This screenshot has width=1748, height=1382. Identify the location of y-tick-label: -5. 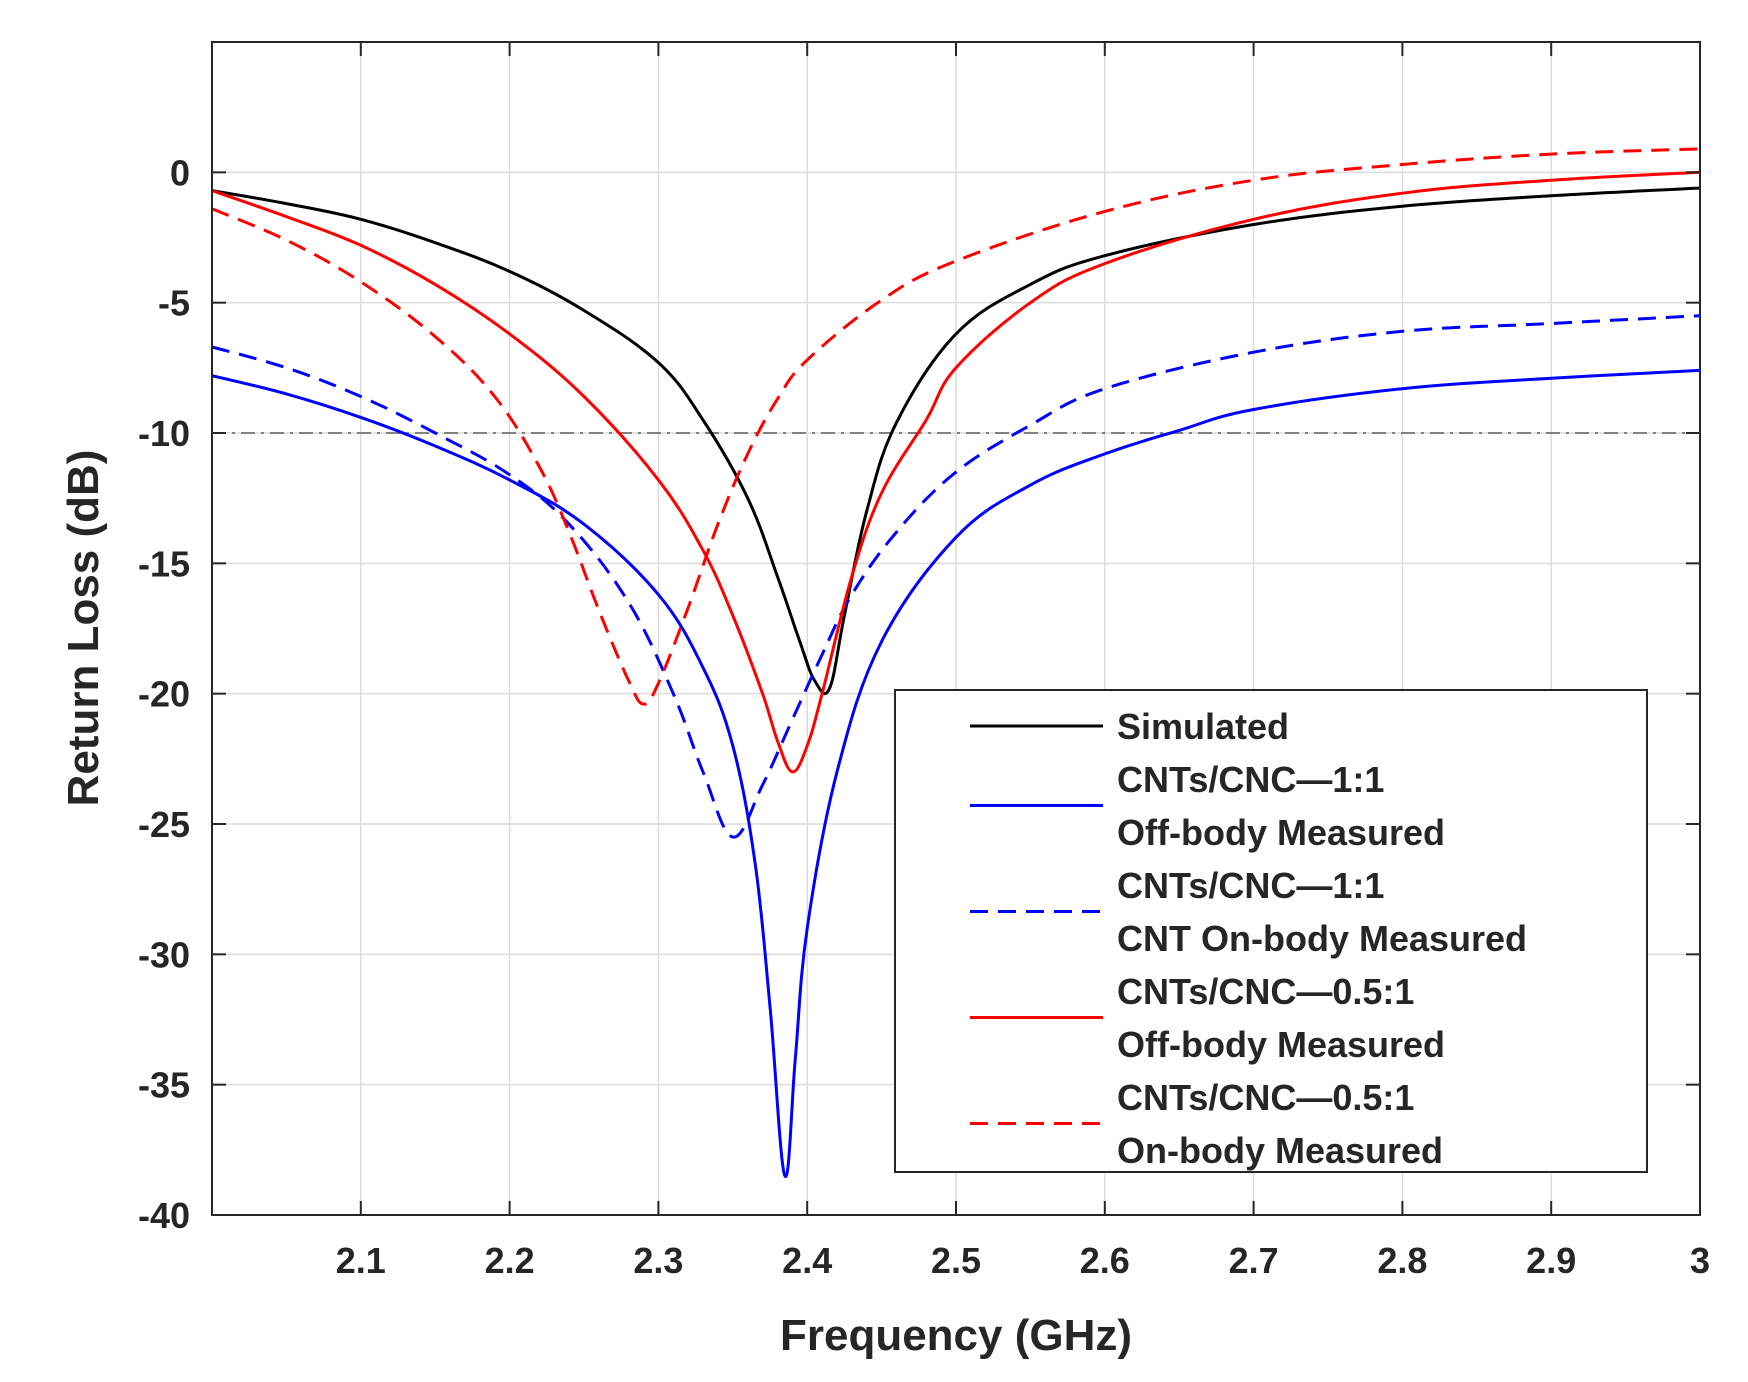
(174, 303).